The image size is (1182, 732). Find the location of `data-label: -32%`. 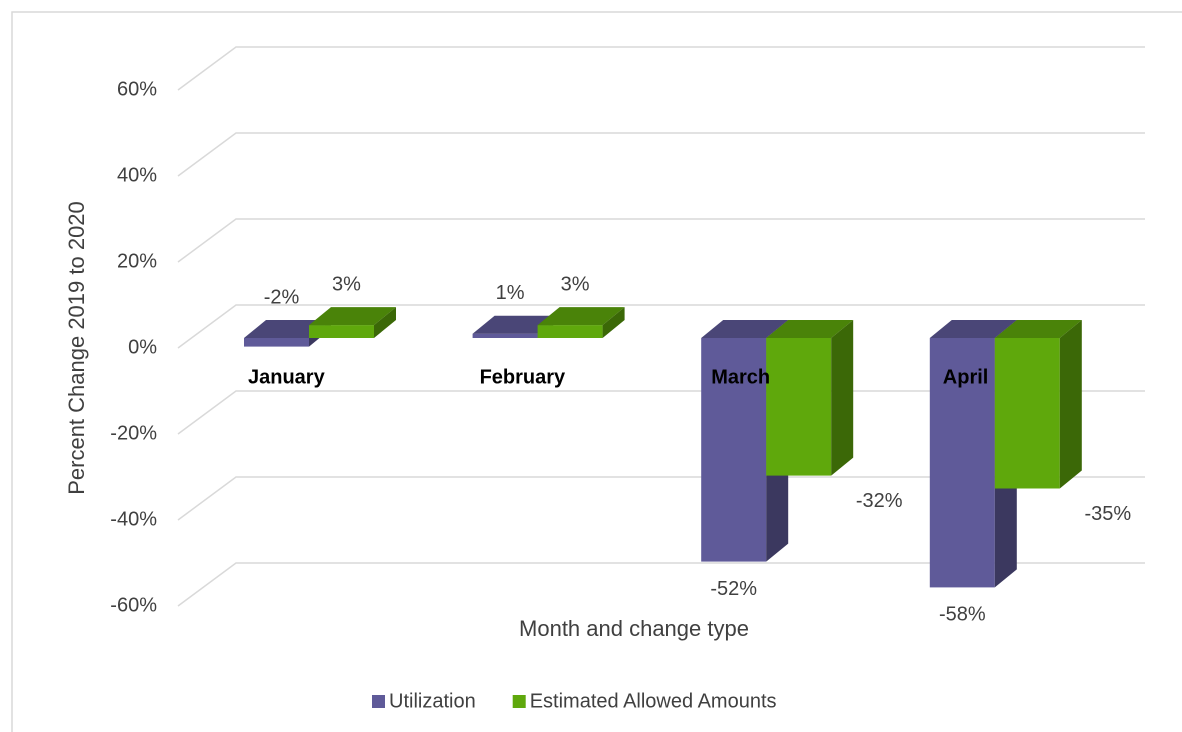

data-label: -32% is located at coordinates (879, 501).